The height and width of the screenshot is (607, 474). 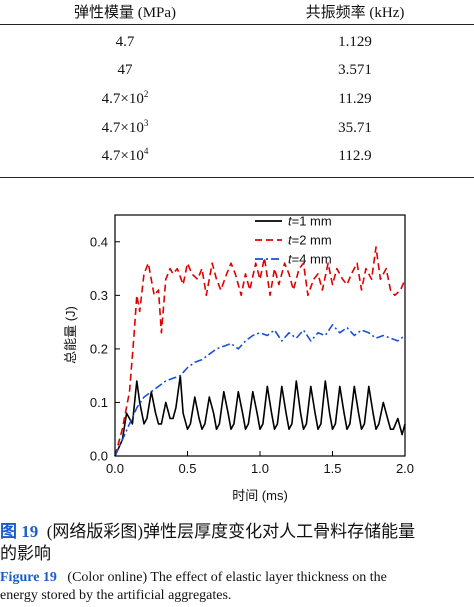 What do you see at coordinates (125, 155) in the screenshot?
I see `table-cell-modulus: 4.7×10⁴` at bounding box center [125, 155].